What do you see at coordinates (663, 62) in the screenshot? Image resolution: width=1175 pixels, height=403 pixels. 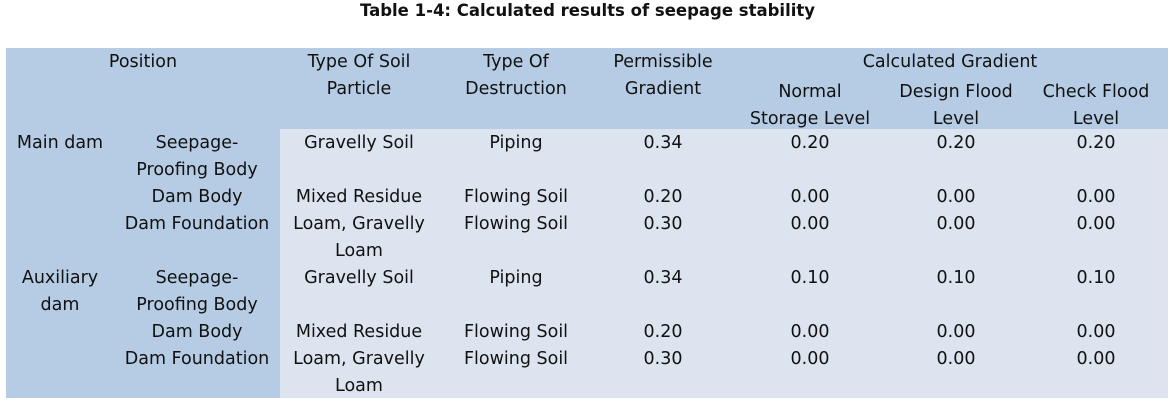 I see `header-permissible-line-1: Permissible` at bounding box center [663, 62].